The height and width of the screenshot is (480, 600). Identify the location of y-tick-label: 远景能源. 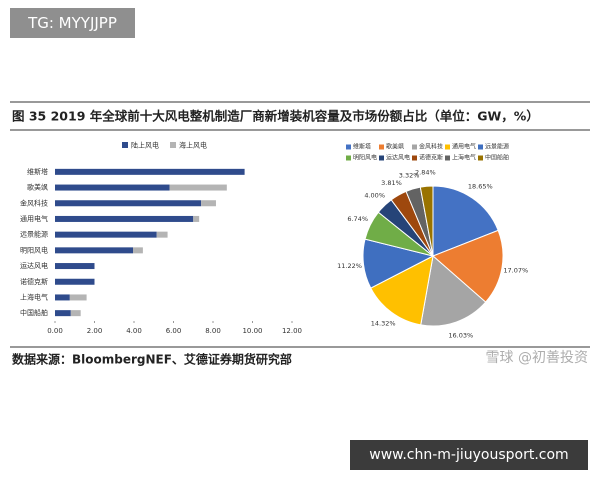
(34, 234).